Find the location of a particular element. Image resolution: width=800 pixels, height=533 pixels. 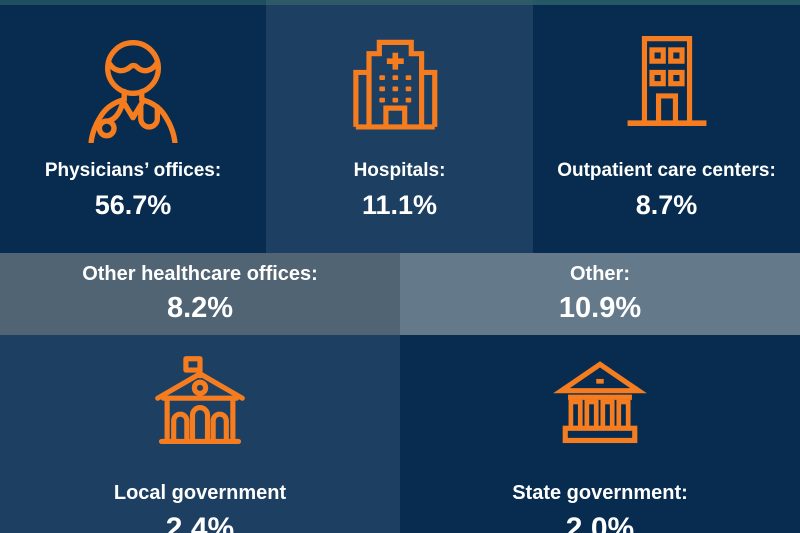

government-building-icon is located at coordinates (200, 409).